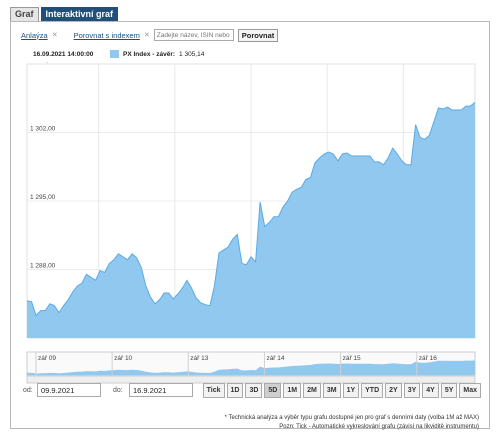 Image resolution: width=500 pixels, height=439 pixels. What do you see at coordinates (235, 390) in the screenshot?
I see `range-button-1d: 1D` at bounding box center [235, 390].